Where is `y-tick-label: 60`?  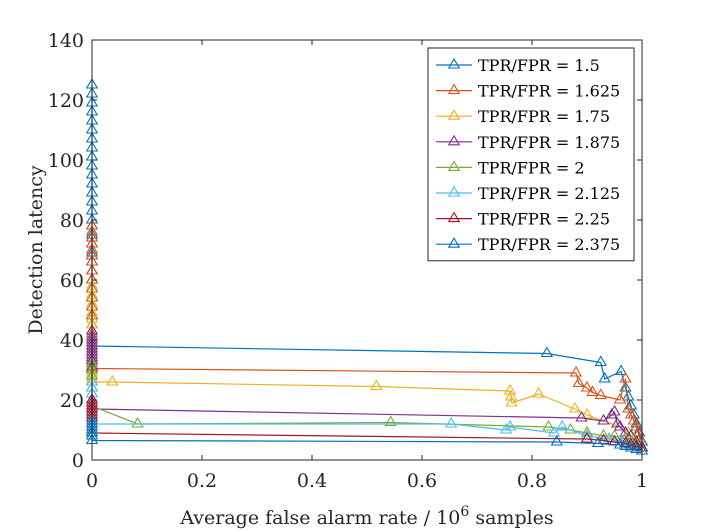 y-tick-label: 60 is located at coordinates (72, 281).